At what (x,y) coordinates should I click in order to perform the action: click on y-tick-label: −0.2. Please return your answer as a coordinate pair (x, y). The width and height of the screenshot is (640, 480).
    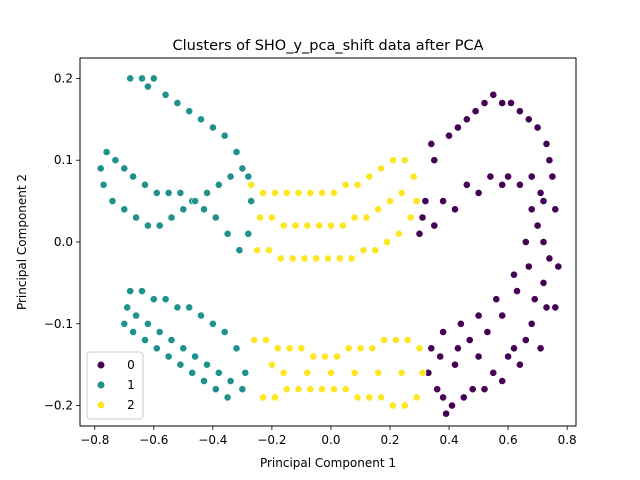
    Looking at the image, I should click on (58, 406).